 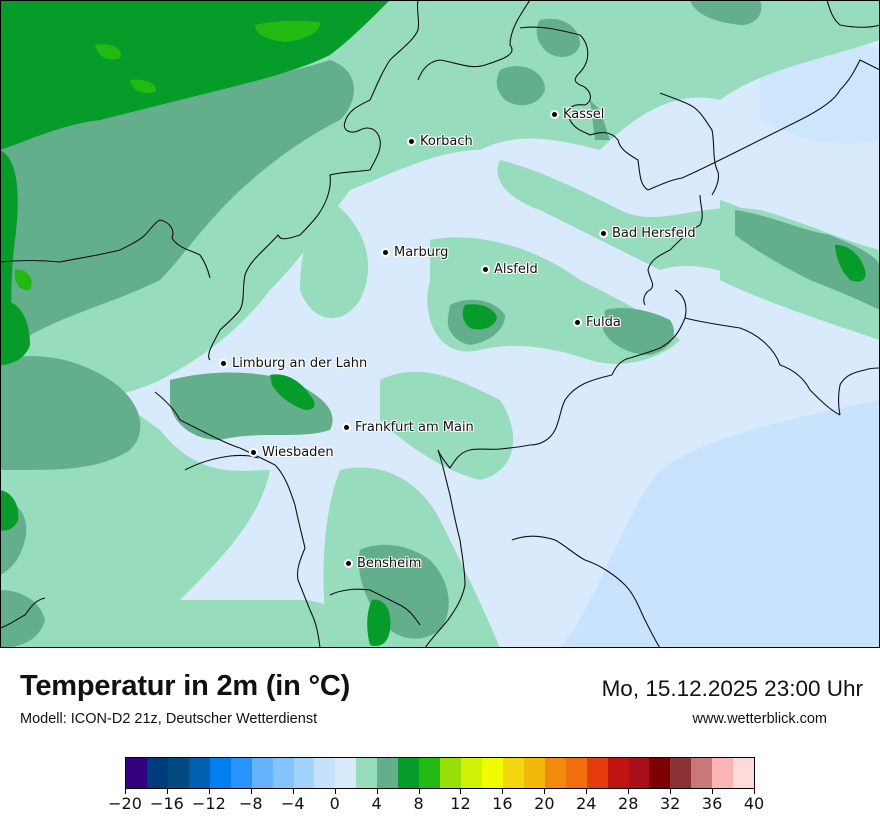 What do you see at coordinates (578, 114) in the screenshot?
I see `city-marker-kassel: Kassel` at bounding box center [578, 114].